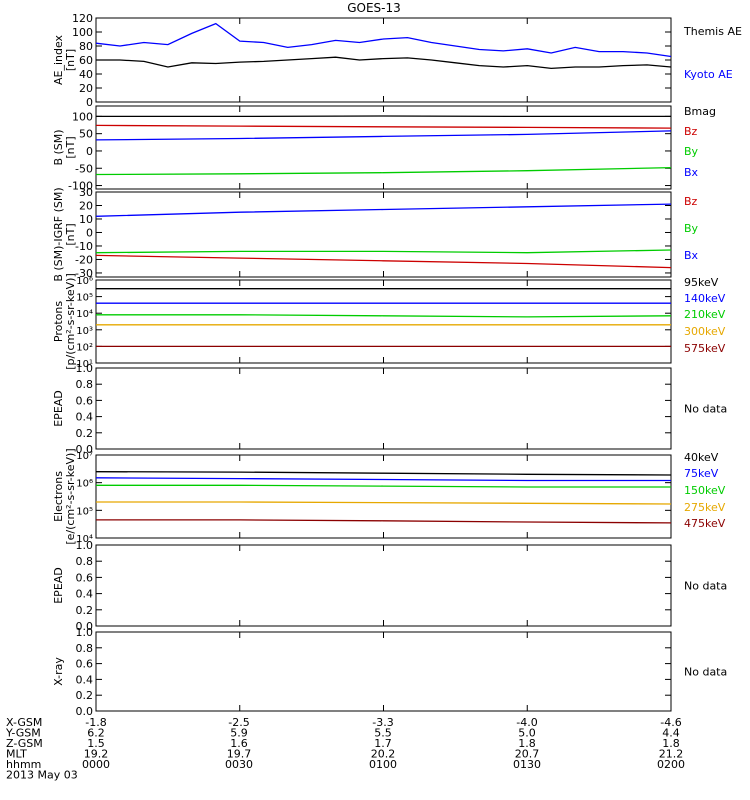 This screenshot has width=750, height=800. Describe the element at coordinates (670, 722) in the screenshot. I see `footer-value: -4.6` at that location.